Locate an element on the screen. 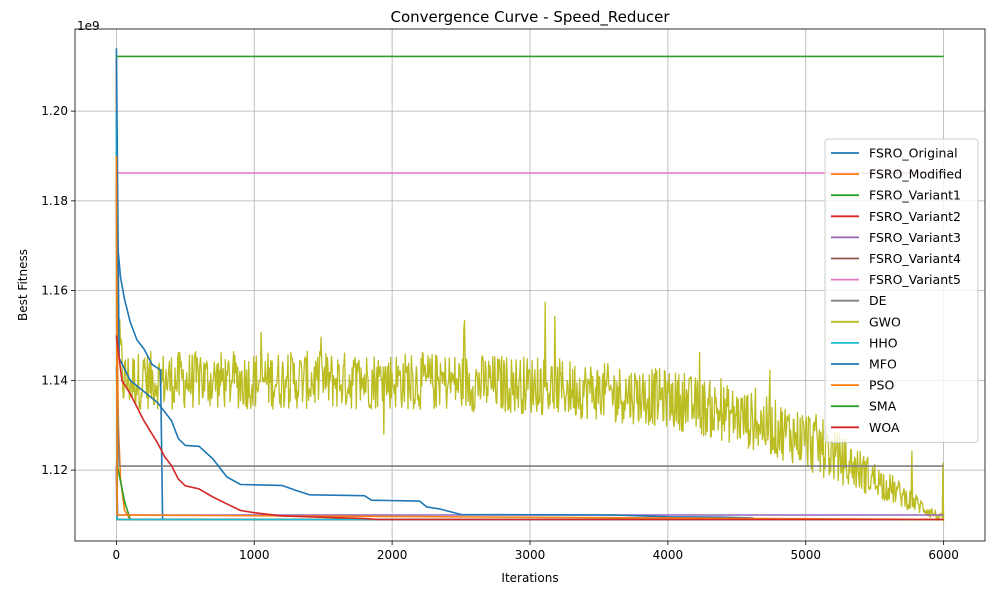 This screenshot has height=600, width=1000. x-tick-label: 6000 is located at coordinates (943, 555).